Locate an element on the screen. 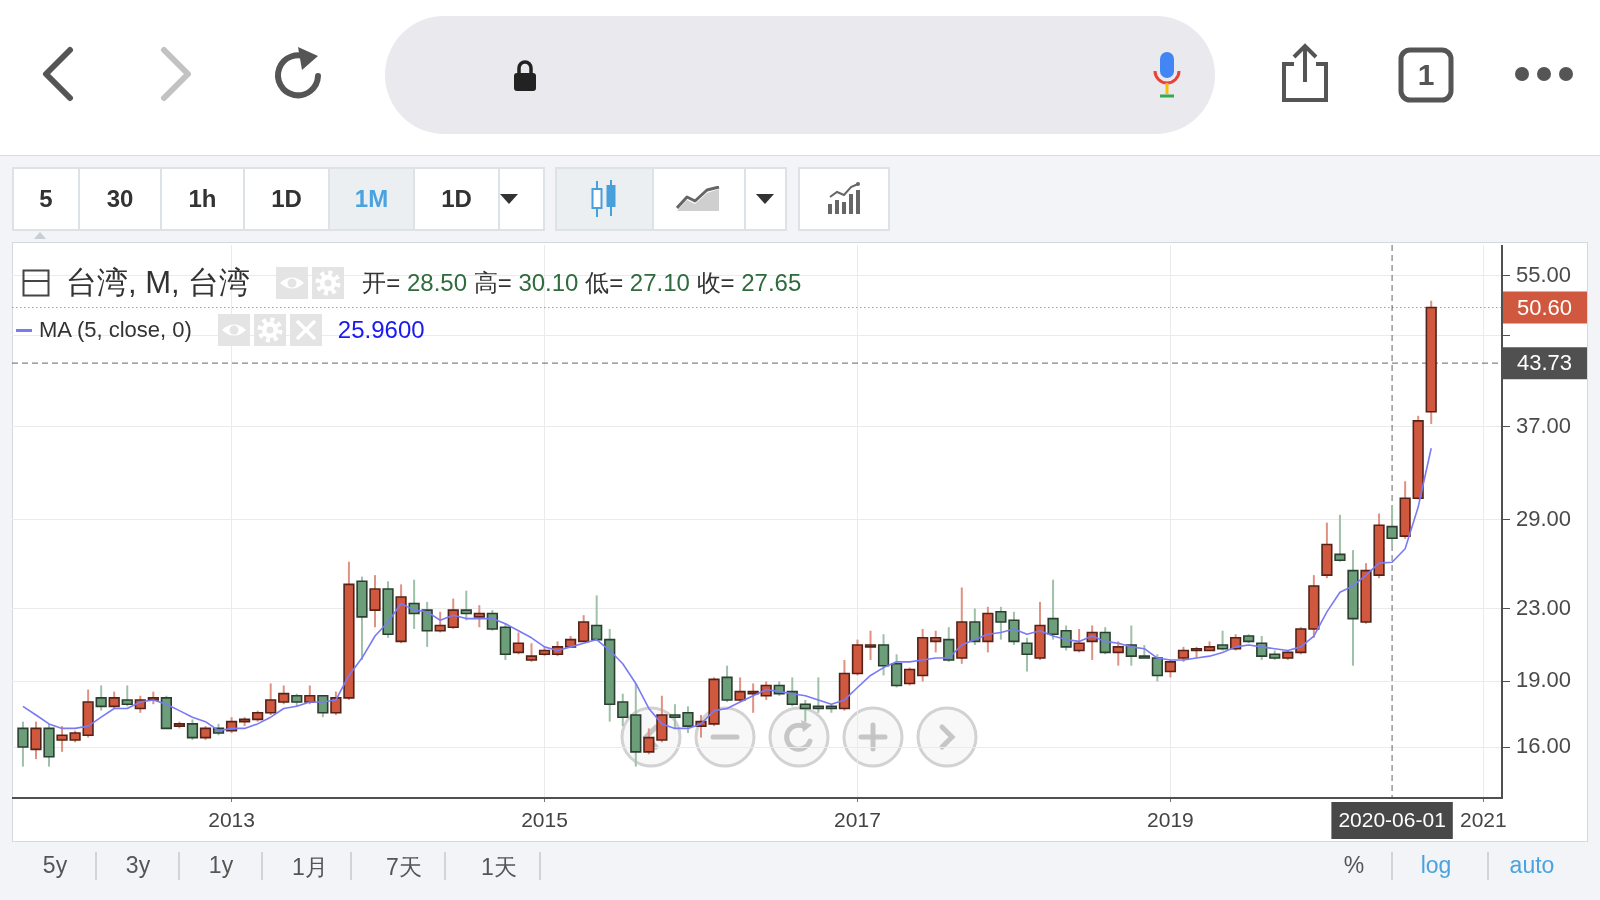 The height and width of the screenshot is (900, 1600). ref-line-label: 2020-06-01 is located at coordinates (1392, 819).